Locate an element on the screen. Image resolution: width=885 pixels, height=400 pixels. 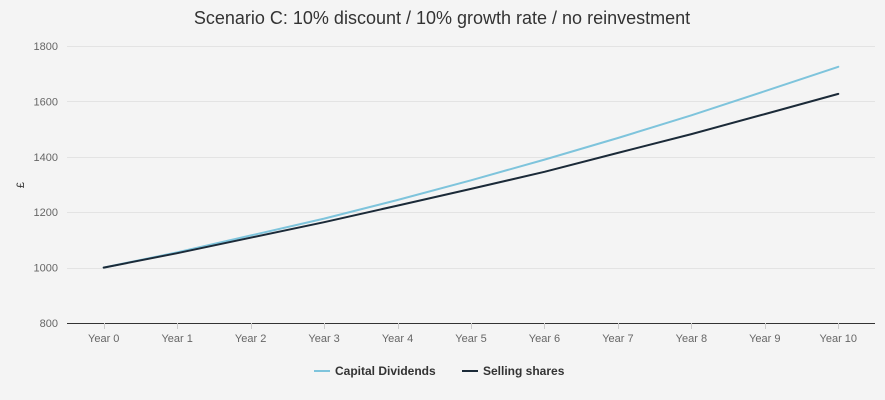
legend-label: Selling shares is located at coordinates (524, 371).